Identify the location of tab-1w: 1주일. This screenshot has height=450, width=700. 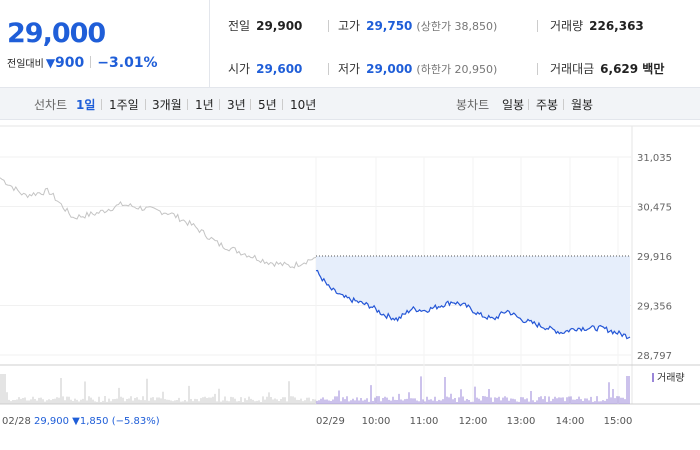
(124, 105).